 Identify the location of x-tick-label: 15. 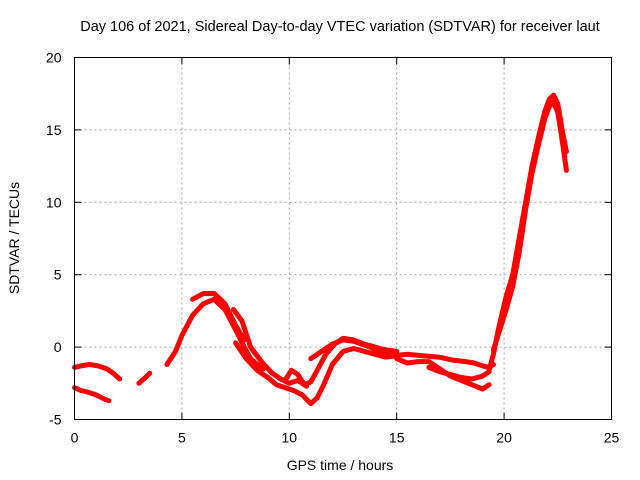
(397, 438).